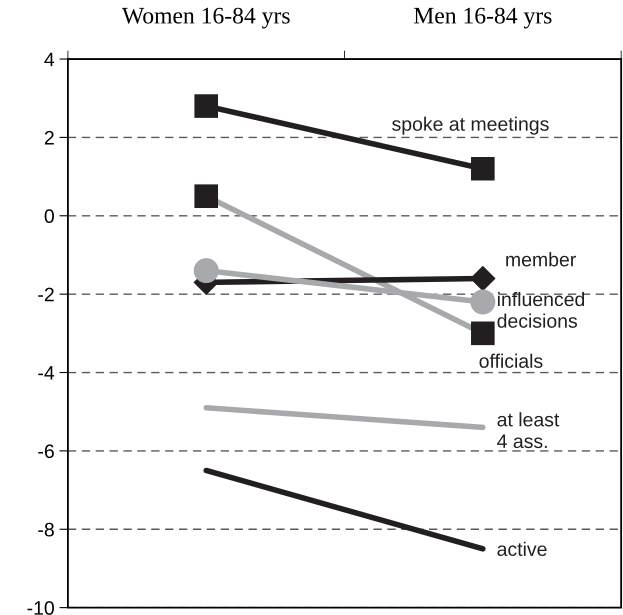 Image resolution: width=623 pixels, height=615 pixels. I want to click on y-tick-label: -2, so click(46, 295).